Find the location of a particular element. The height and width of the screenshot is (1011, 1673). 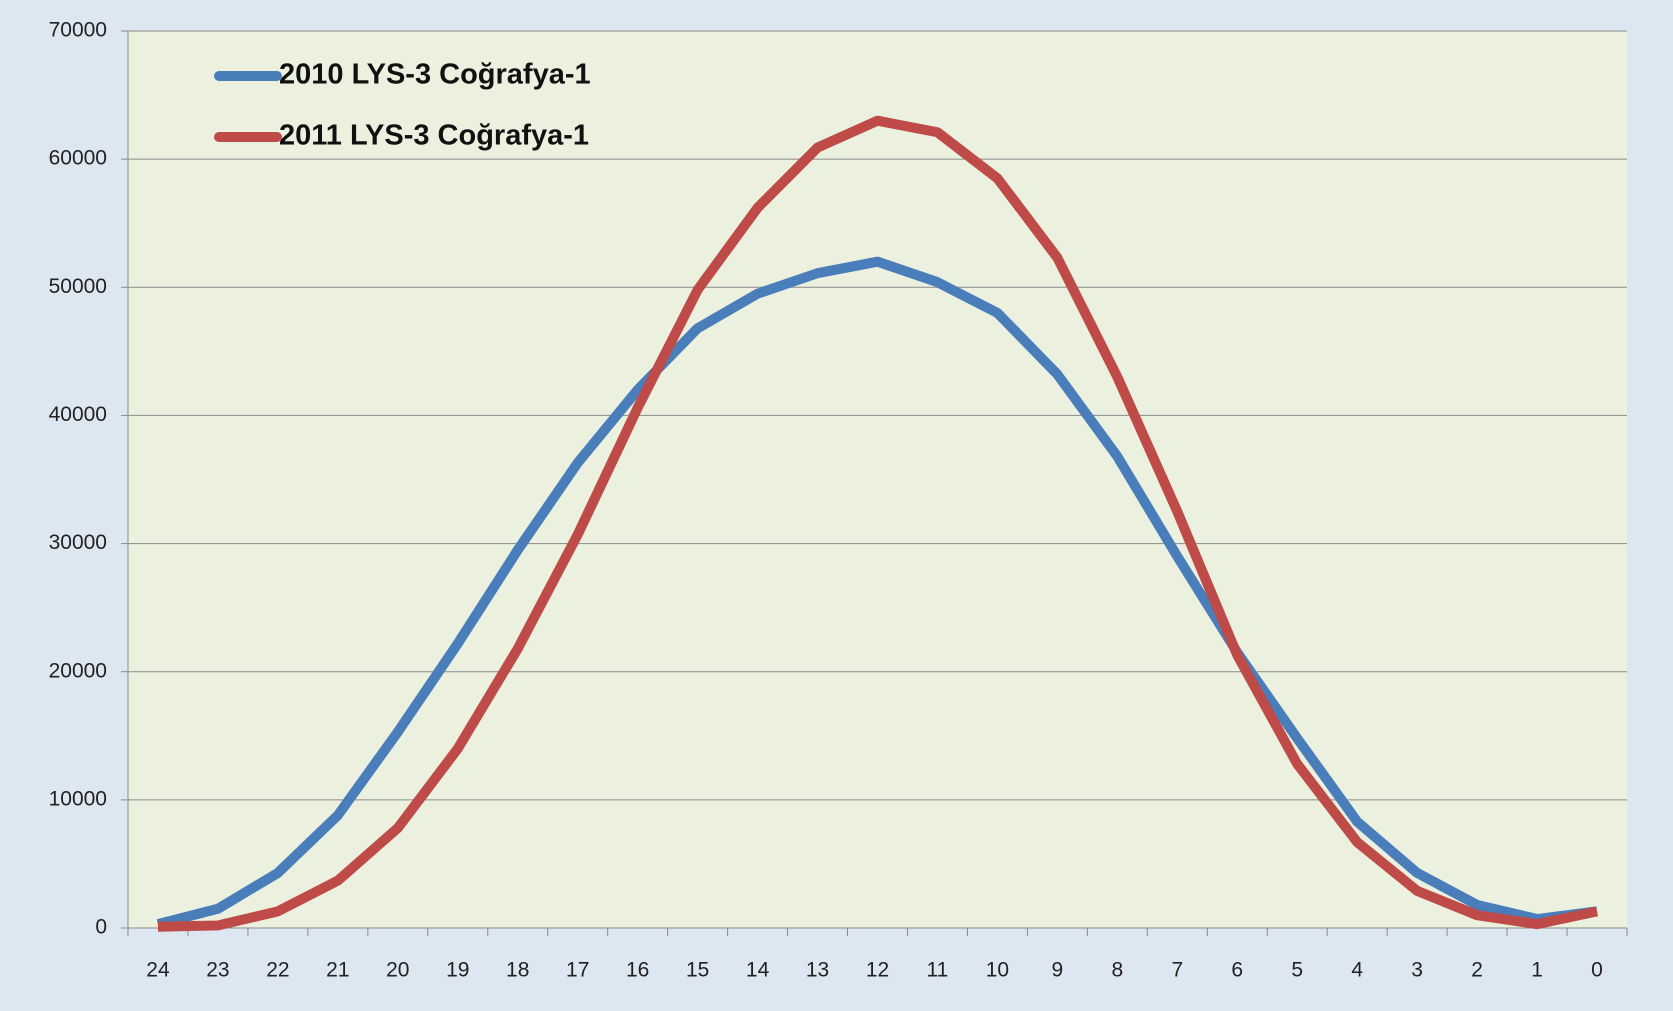

y-tick-label: 40000 is located at coordinates (78, 414).